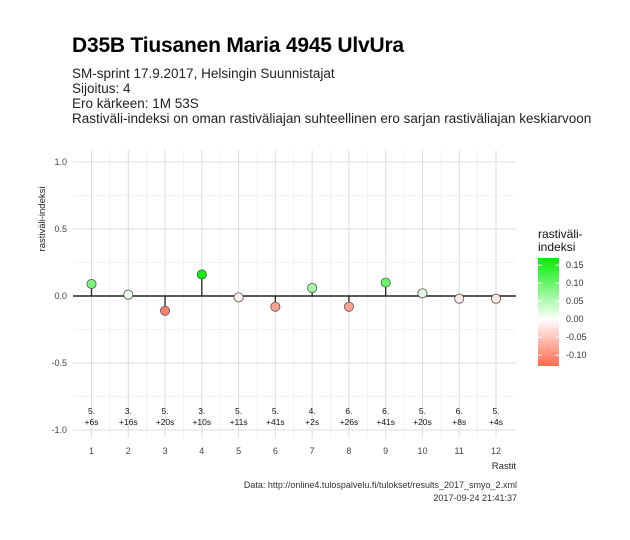 Image resolution: width=630 pixels, height=540 pixels. What do you see at coordinates (165, 451) in the screenshot?
I see `x-tick-label: 3` at bounding box center [165, 451].